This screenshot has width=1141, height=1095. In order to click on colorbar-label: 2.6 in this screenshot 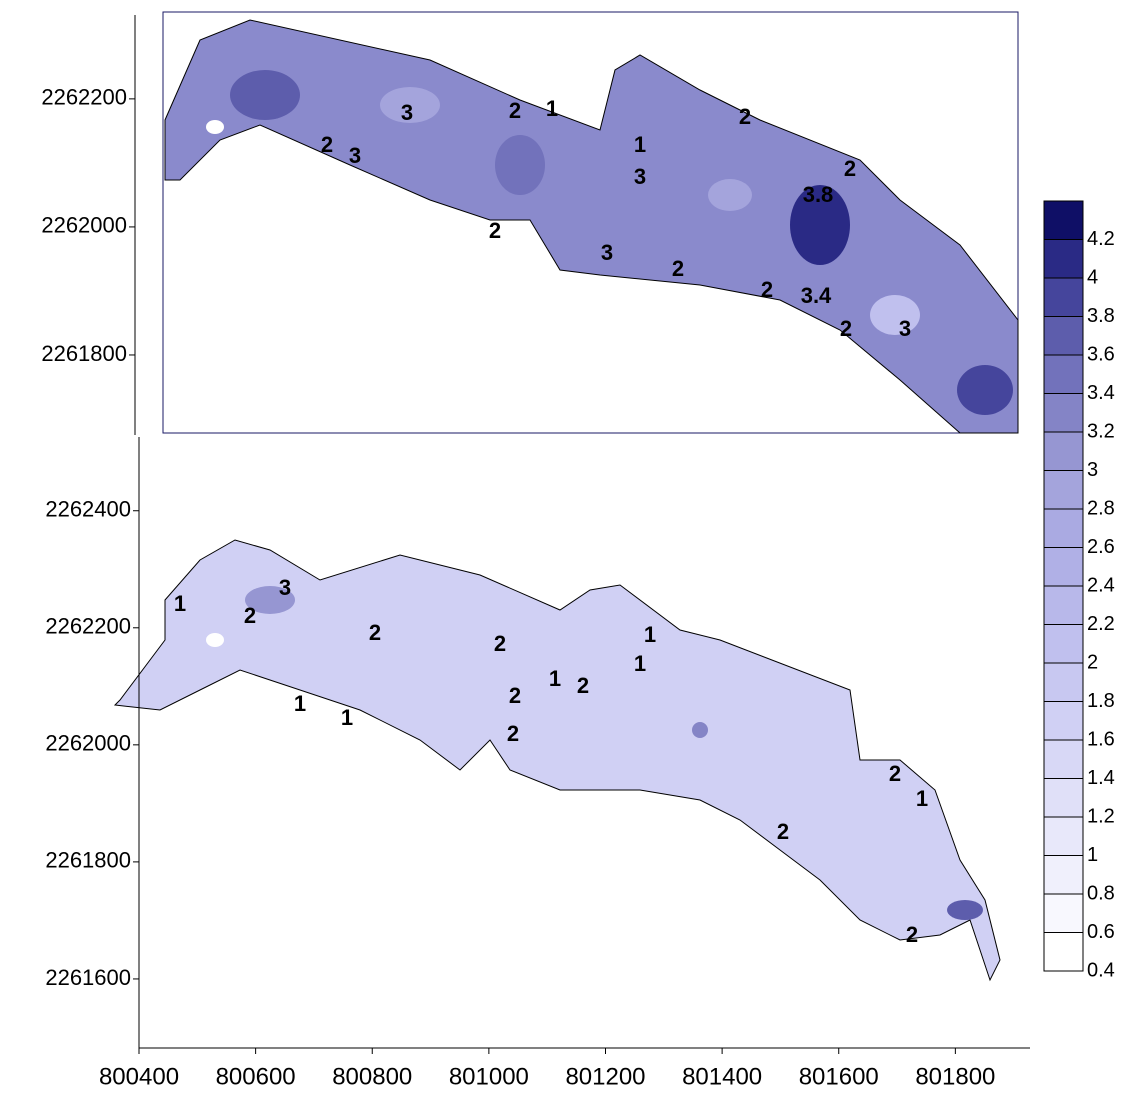, I will do `click(1101, 547)`.